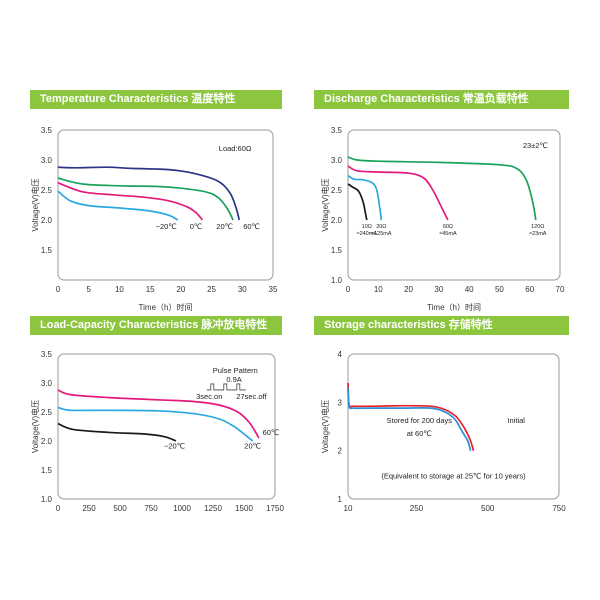 This screenshot has height=600, width=600. What do you see at coordinates (182, 508) in the screenshot?
I see `x-tick-label: 1000` at bounding box center [182, 508].